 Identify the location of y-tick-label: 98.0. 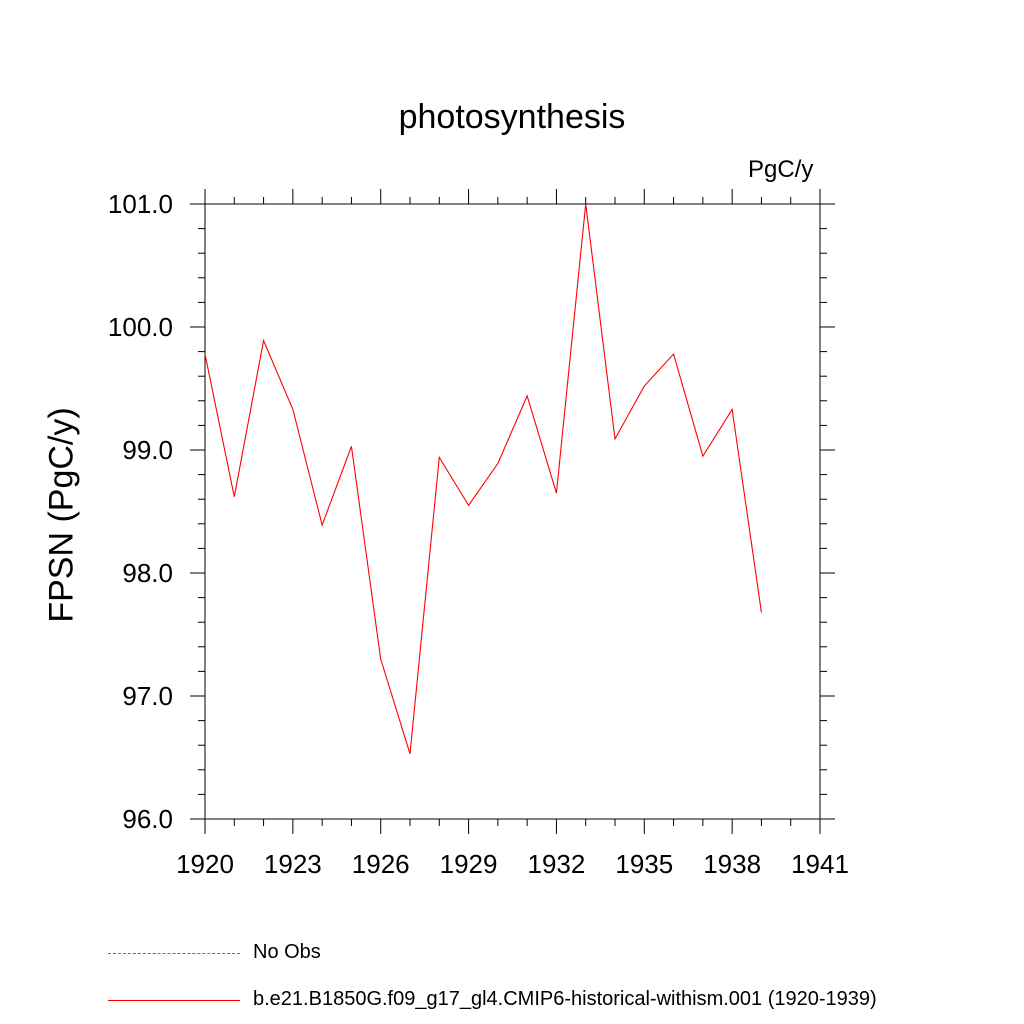
(147, 573).